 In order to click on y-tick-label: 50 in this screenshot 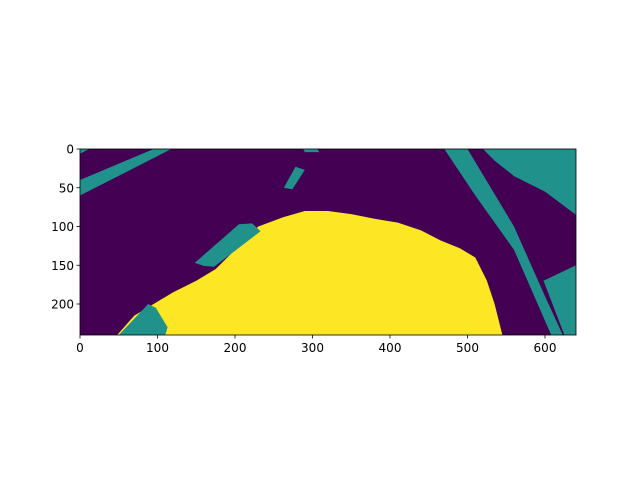, I will do `click(66, 188)`.